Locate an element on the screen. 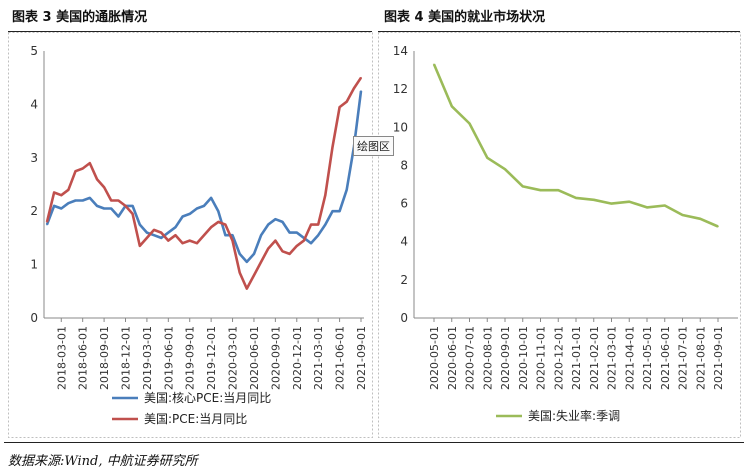 This screenshot has width=747, height=473. data-source-note: 数据来源:Wind, 中航证券研究所 is located at coordinates (103, 461).